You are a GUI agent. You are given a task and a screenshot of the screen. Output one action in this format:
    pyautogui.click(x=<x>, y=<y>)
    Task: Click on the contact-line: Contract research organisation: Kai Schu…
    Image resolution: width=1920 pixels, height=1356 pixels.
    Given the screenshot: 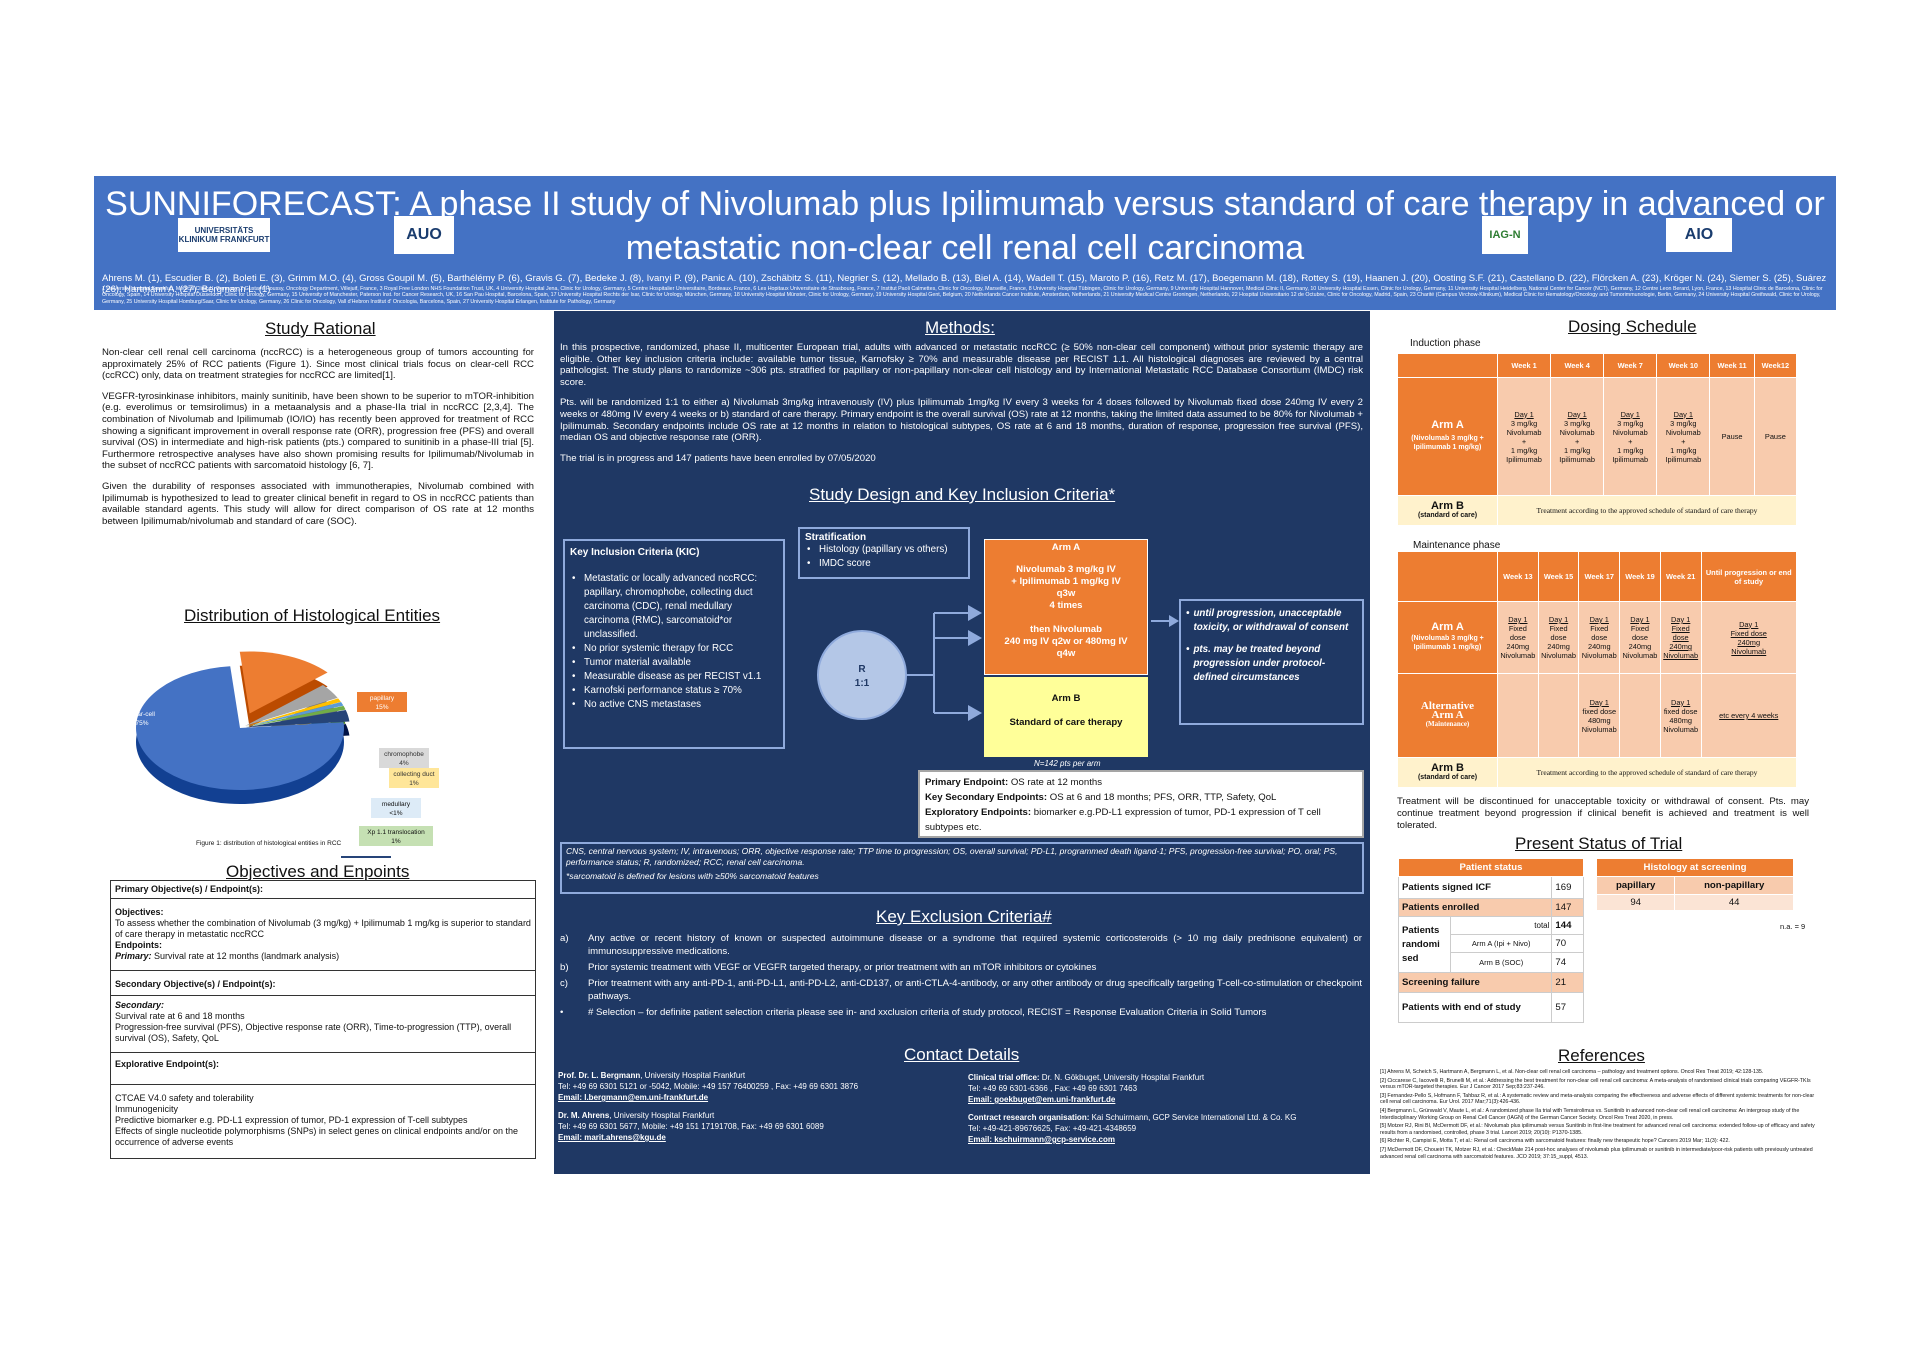 What is the action you would take?
    pyautogui.click(x=1132, y=1117)
    